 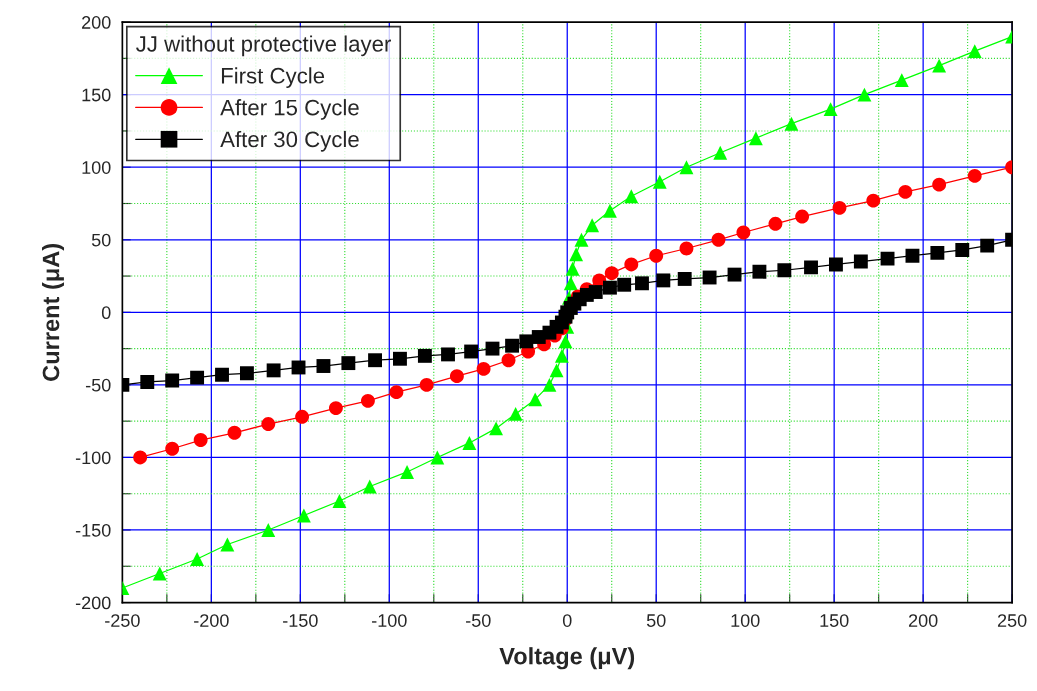 What do you see at coordinates (923, 620) in the screenshot?
I see `x-tick-label: 200` at bounding box center [923, 620].